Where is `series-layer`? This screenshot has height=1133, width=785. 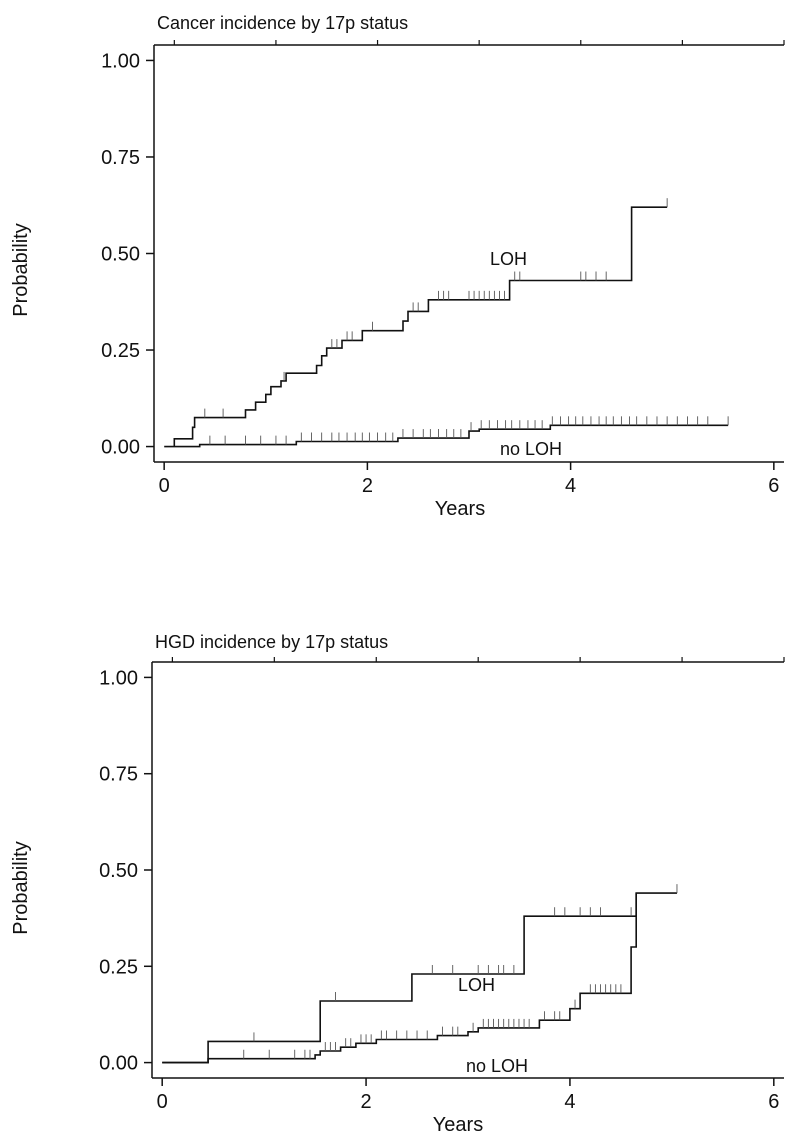 series-layer is located at coordinates (420, 974).